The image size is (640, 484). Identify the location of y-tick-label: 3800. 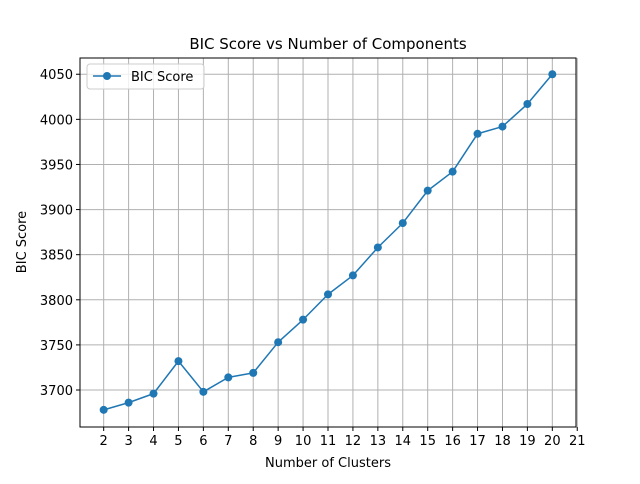
(56, 301).